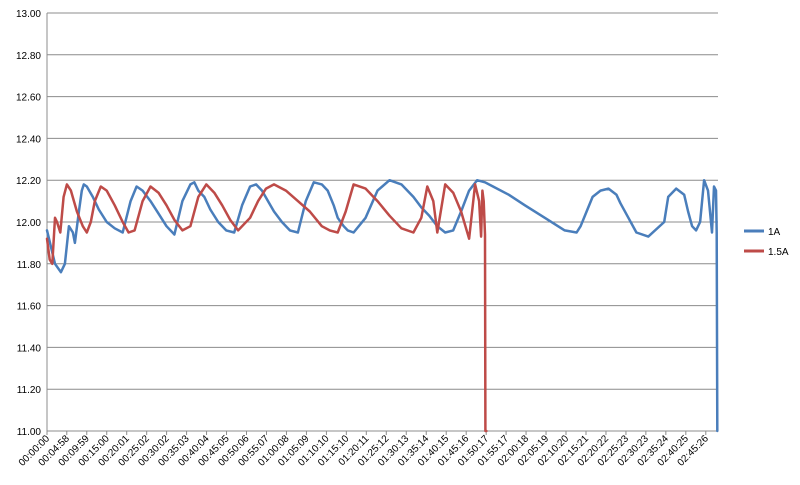 The image size is (800, 485). I want to click on y-tick-label: 12.60, so click(28, 98).